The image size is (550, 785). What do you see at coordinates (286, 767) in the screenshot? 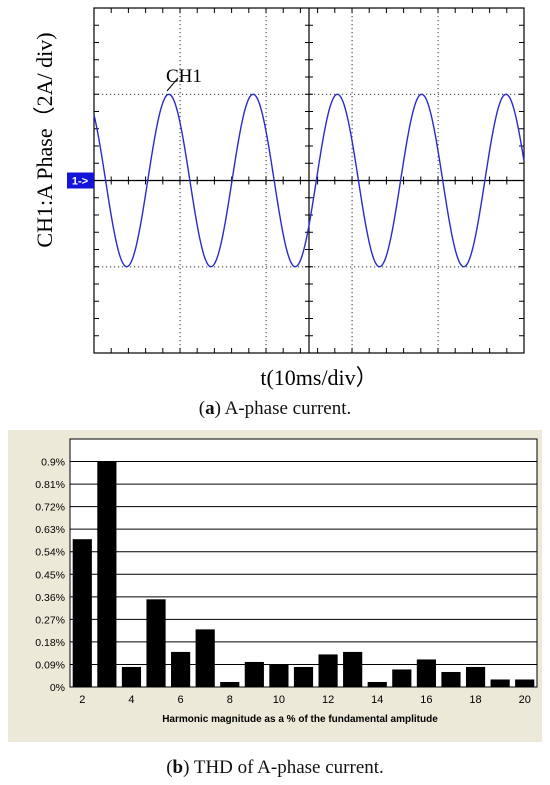
I see `caption-b-text: THD of A-phase current.` at bounding box center [286, 767].